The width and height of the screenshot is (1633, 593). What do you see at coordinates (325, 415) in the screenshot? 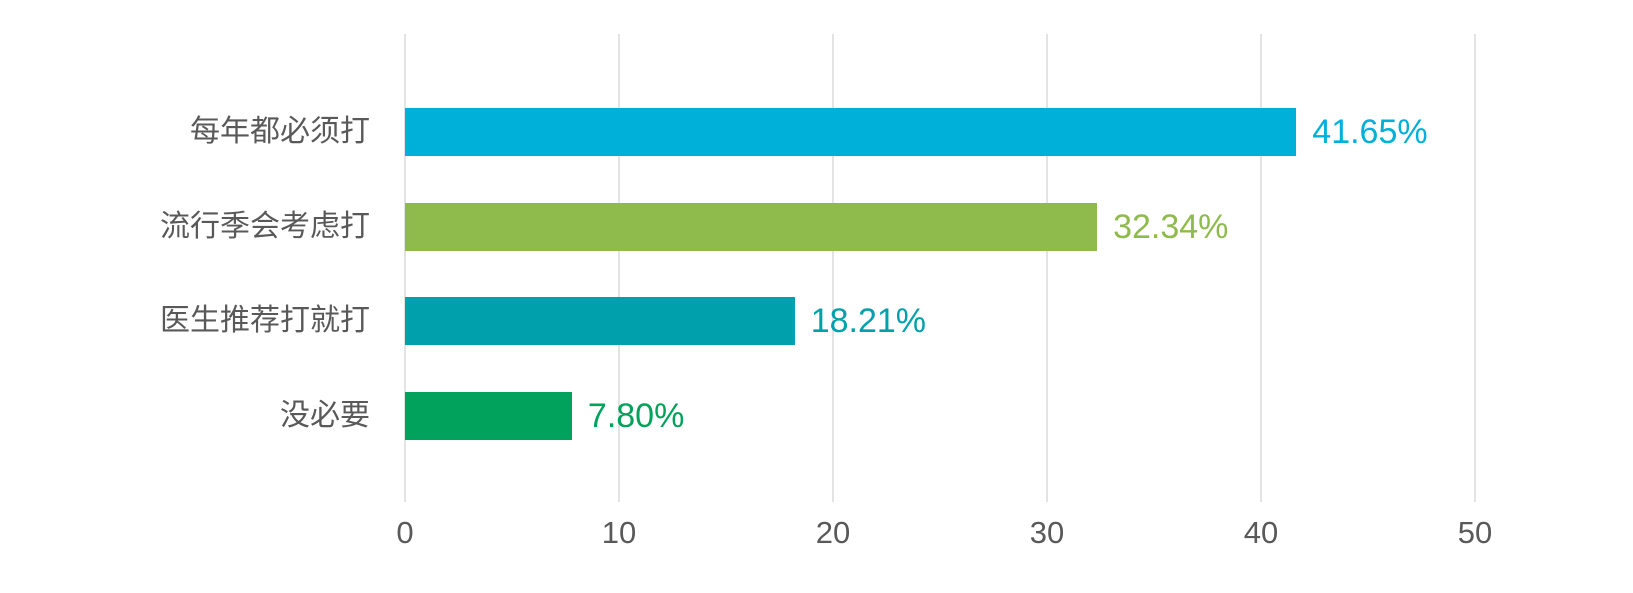
I see `category-label: 没必要` at bounding box center [325, 415].